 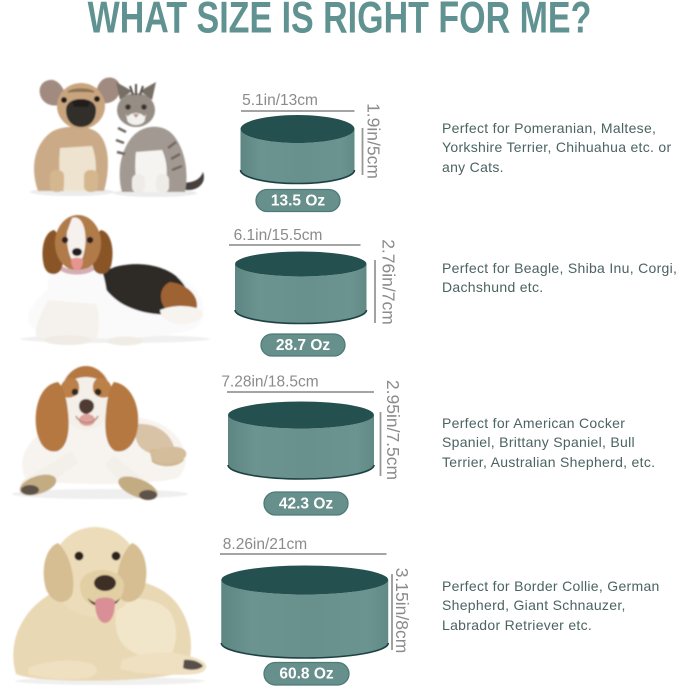 What do you see at coordinates (389, 282) in the screenshot?
I see `svg-text: 2.76in/7cm` at bounding box center [389, 282].